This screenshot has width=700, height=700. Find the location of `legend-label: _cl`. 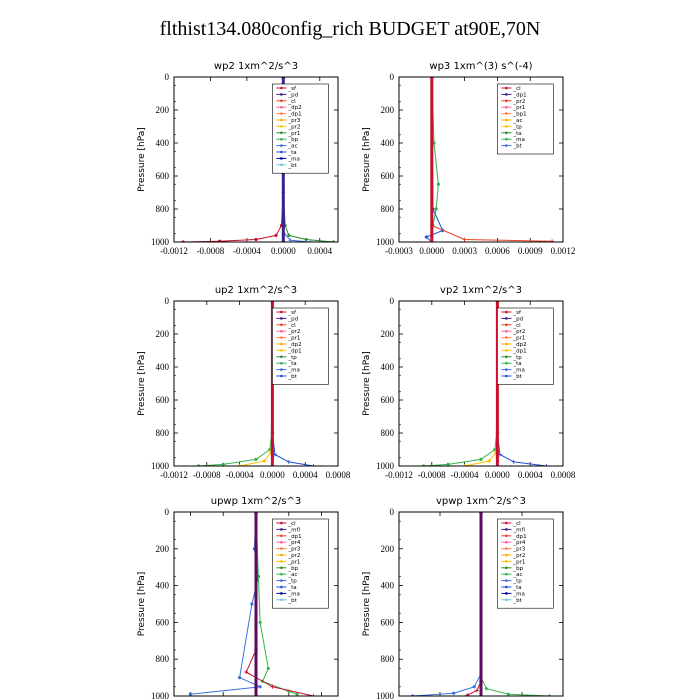

legend-label: _cl is located at coordinates (516, 89).